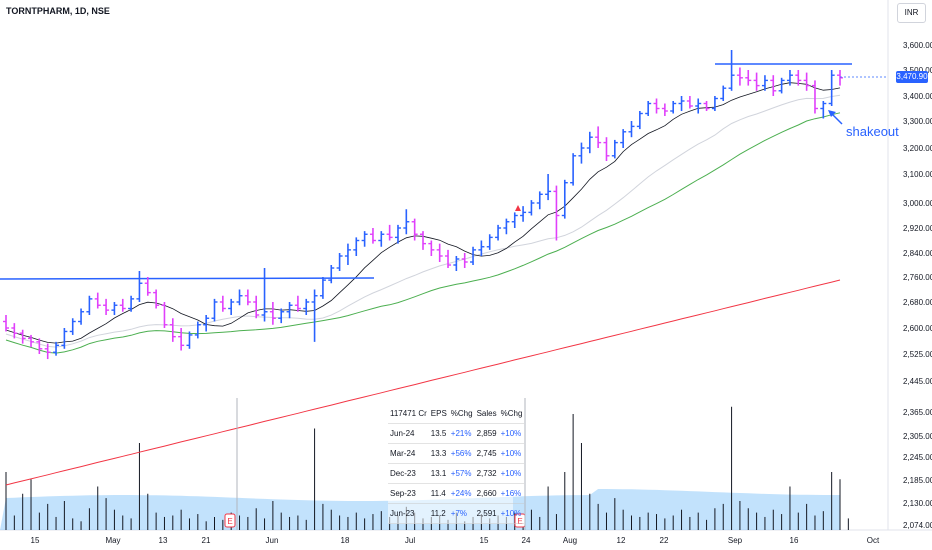  What do you see at coordinates (112, 540) in the screenshot?
I see `time-tick-label: May` at bounding box center [112, 540].